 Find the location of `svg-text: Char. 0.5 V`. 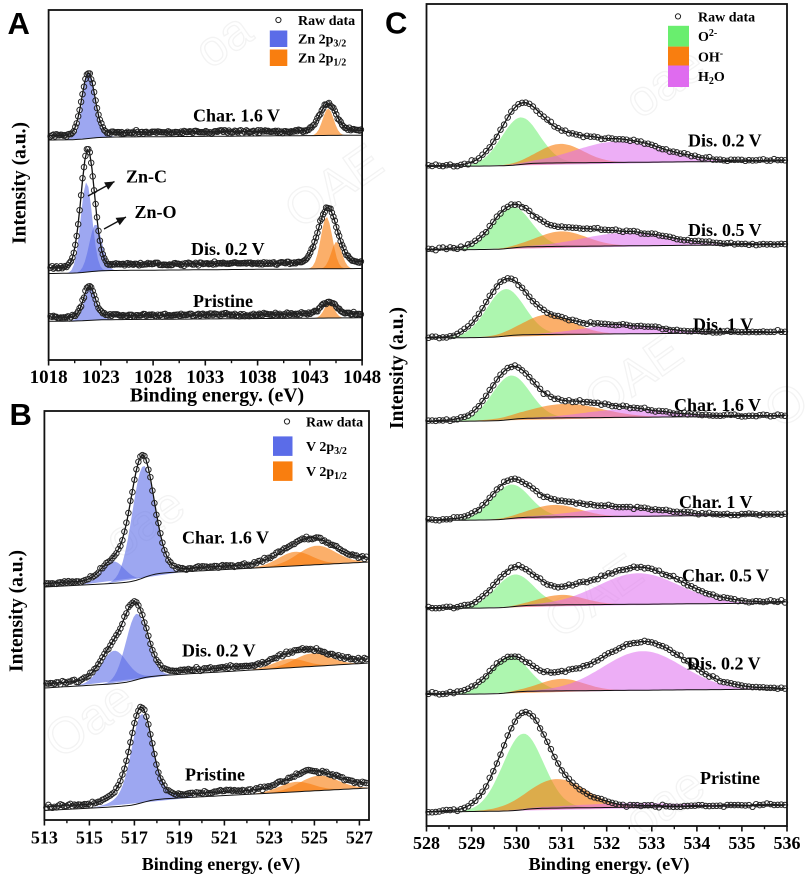

svg-text: Char. 0.5 V is located at coordinates (725, 576).